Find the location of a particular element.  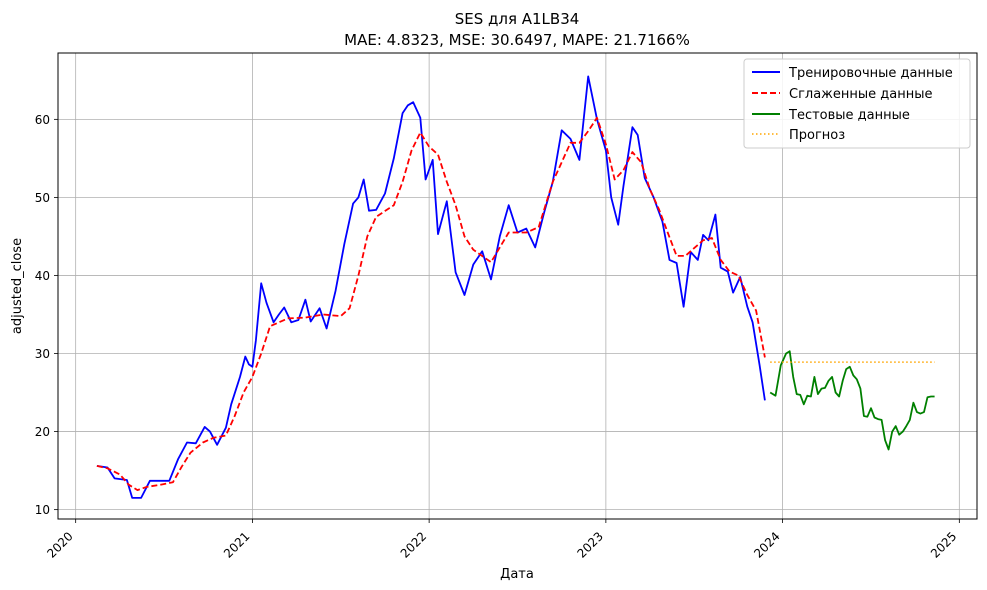

x-tick-label: 2023 is located at coordinates (589, 544).